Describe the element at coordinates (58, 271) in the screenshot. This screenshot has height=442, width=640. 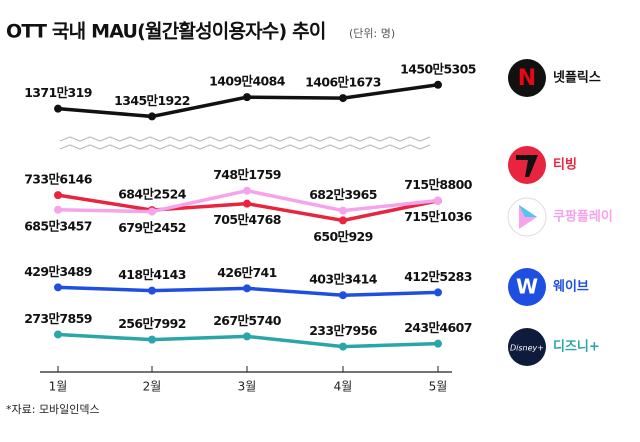
I see `data-label: 429만3489` at that location.